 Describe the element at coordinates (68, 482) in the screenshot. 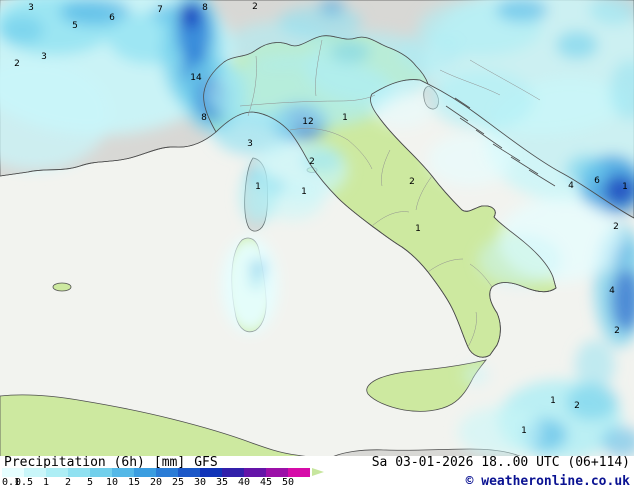

I see `scale-label: 2` at that location.